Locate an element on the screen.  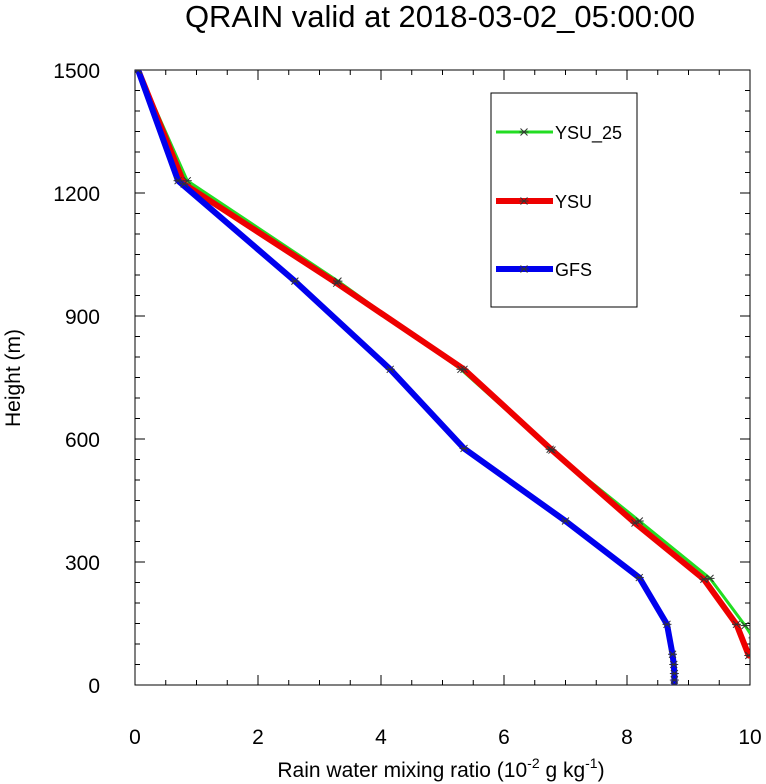
x-tick-label: 10 is located at coordinates (749, 737).